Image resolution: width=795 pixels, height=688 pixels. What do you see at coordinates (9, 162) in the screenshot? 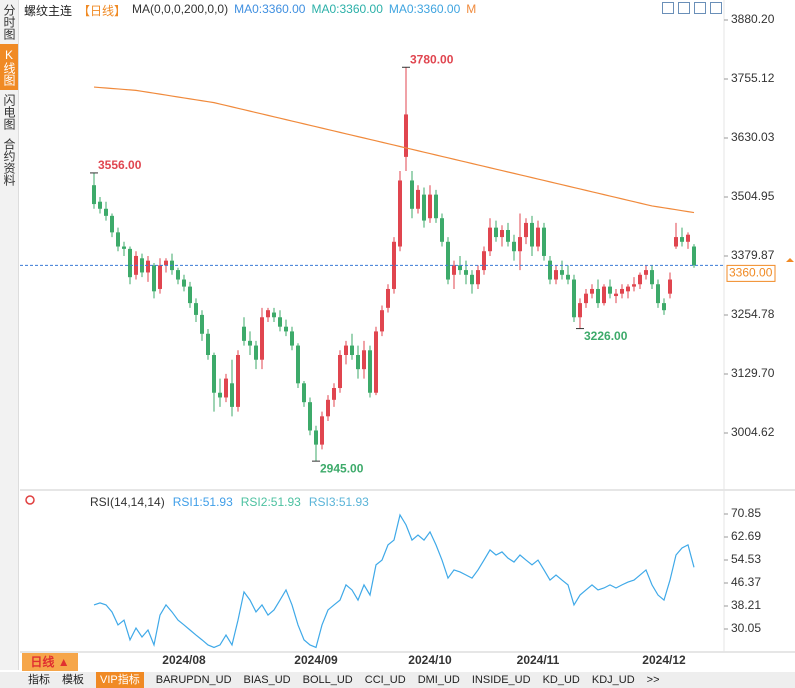
I see `side-tab: 合约资料` at bounding box center [9, 162].